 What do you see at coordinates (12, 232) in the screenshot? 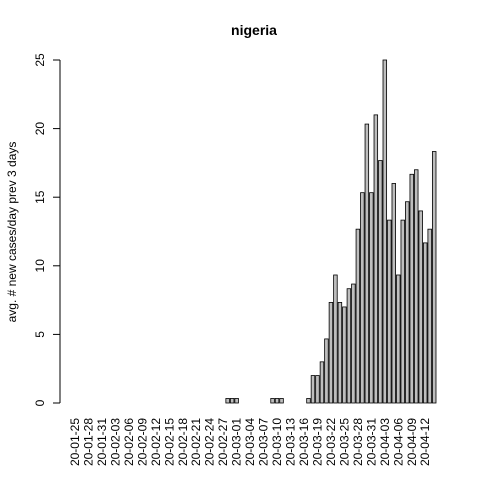
I see `y-axis-label: avg. # new cases/day prev 3 days` at bounding box center [12, 232].